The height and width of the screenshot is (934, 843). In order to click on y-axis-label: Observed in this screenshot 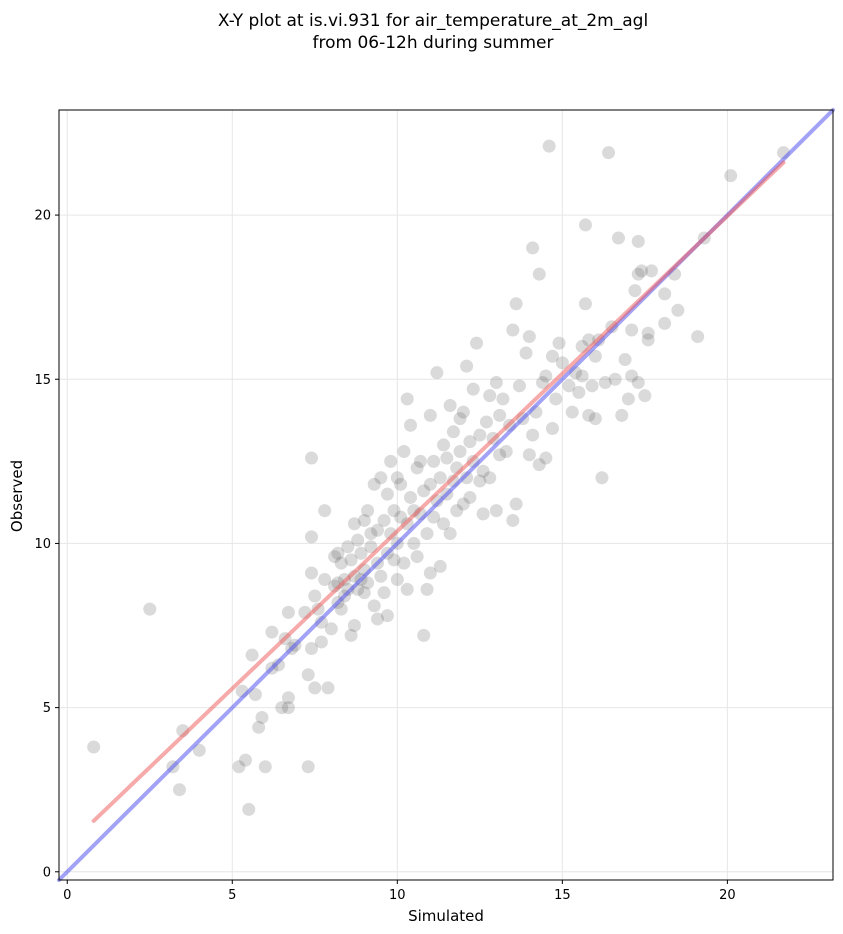, I will do `click(17, 496)`.